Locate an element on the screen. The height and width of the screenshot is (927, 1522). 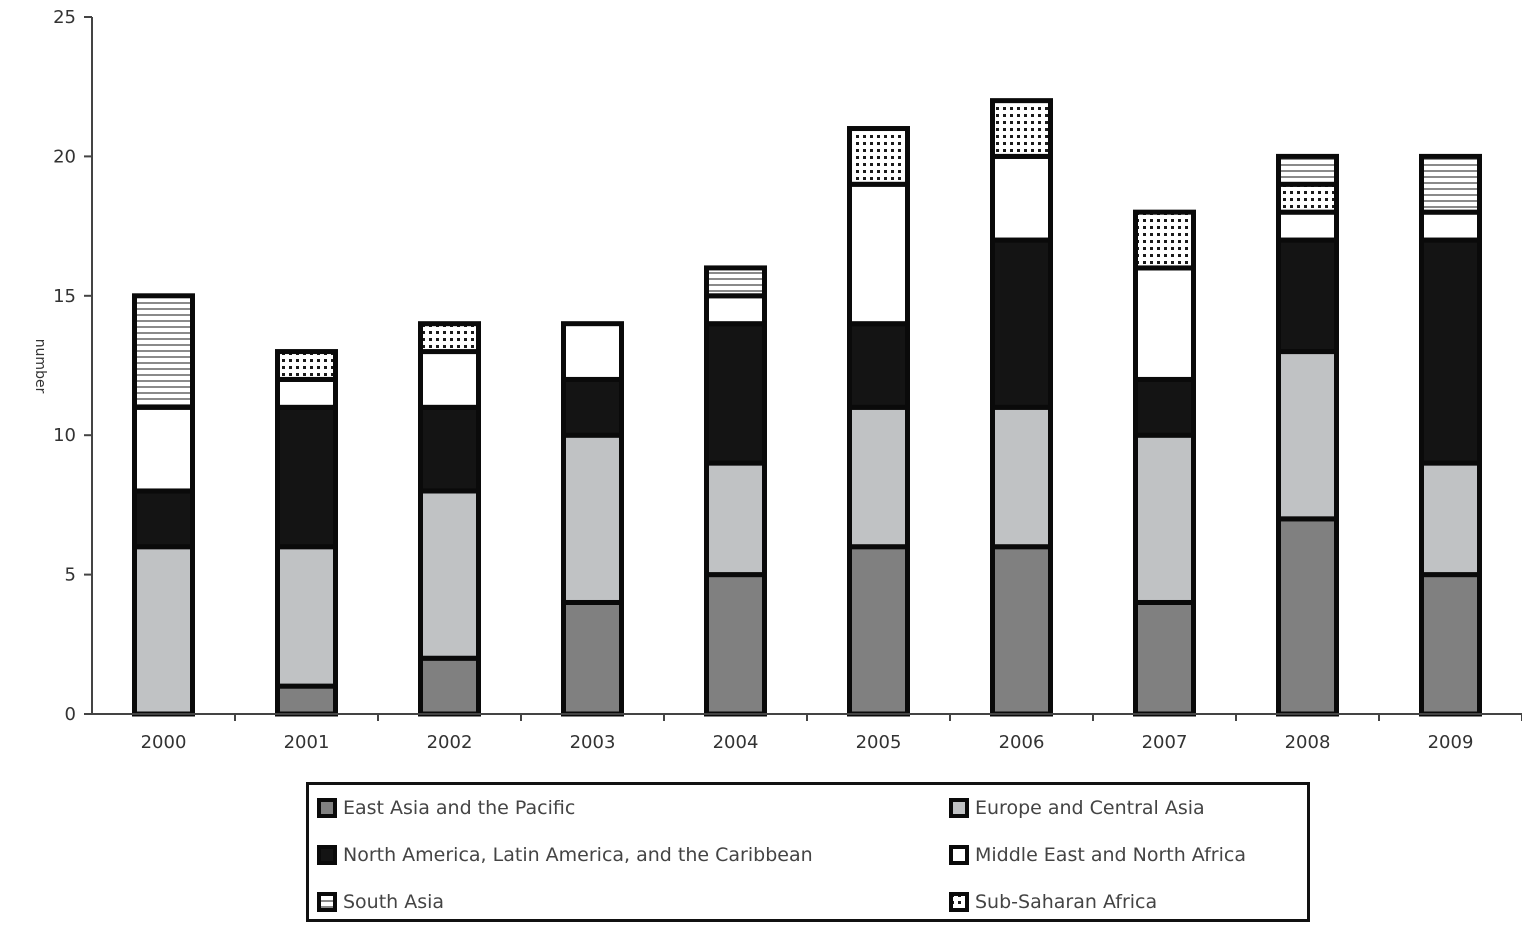
x-tick-label: 2006 is located at coordinates (1022, 742).